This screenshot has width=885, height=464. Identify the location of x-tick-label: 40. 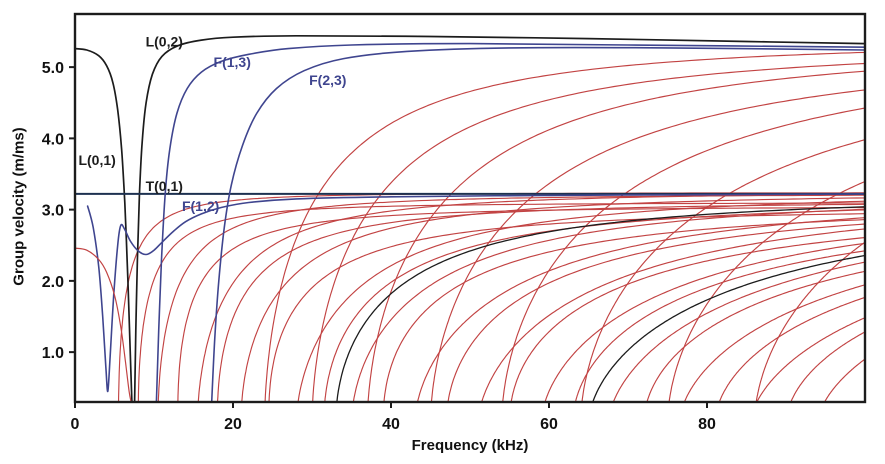
(391, 424).